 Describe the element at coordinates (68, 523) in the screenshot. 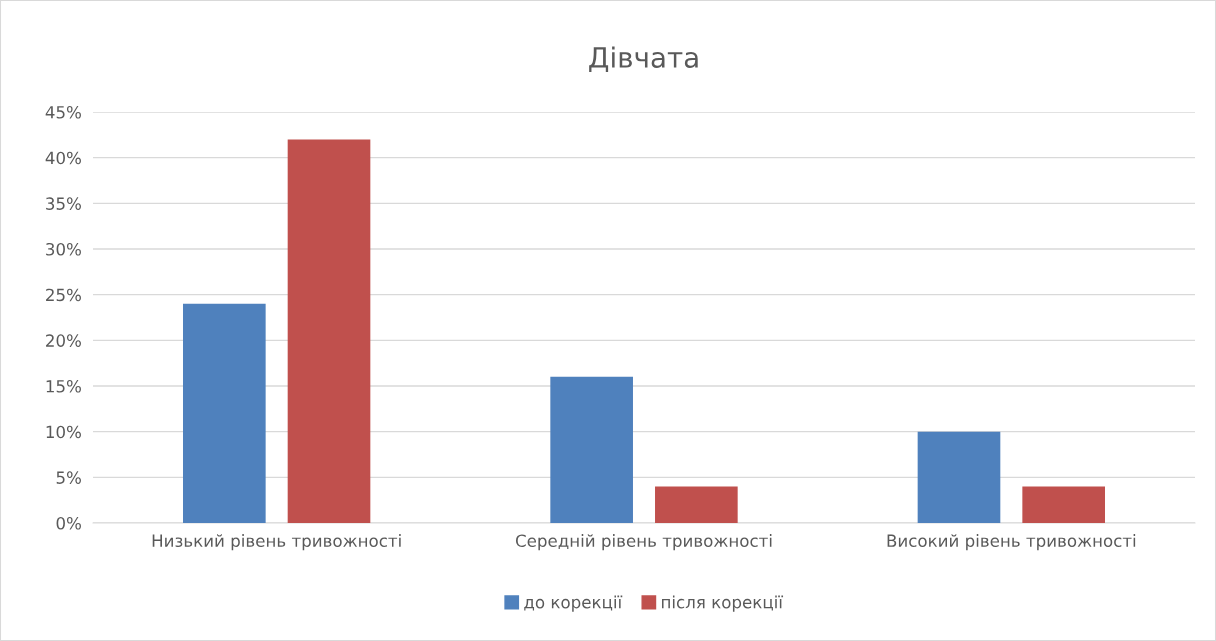

I see `y-tick-label: 0%` at that location.